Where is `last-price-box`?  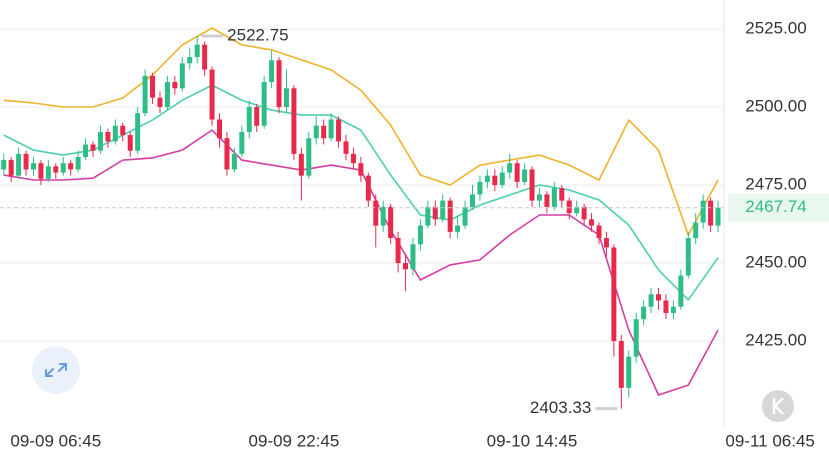 last-price-box is located at coordinates (778, 207).